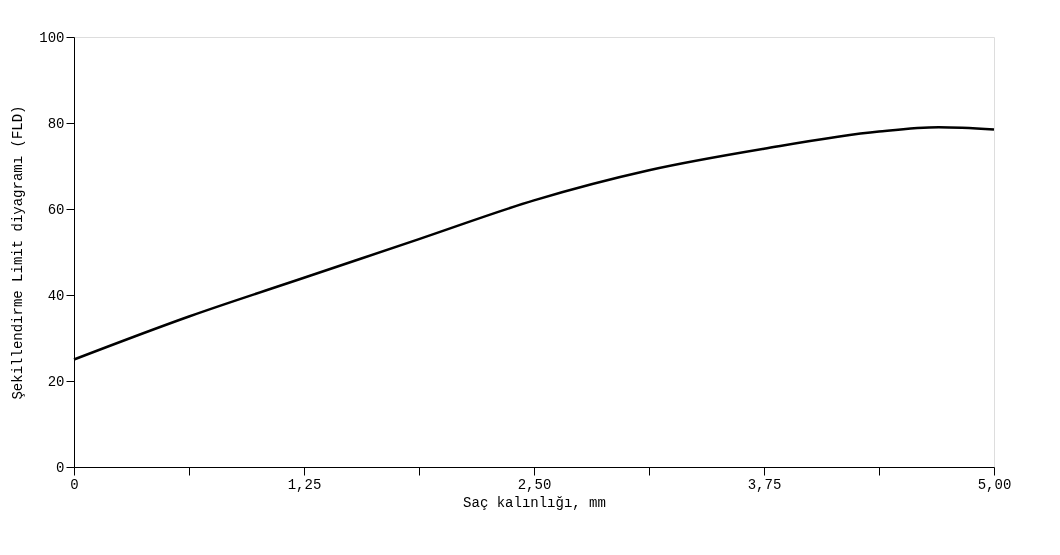  I want to click on x-tick-label: 1,25, so click(304, 484).